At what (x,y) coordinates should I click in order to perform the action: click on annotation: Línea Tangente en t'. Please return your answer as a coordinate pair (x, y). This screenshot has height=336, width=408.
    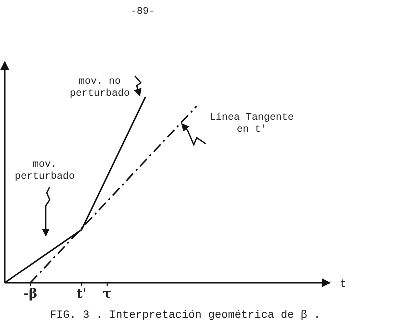
    Looking at the image, I should click on (252, 124).